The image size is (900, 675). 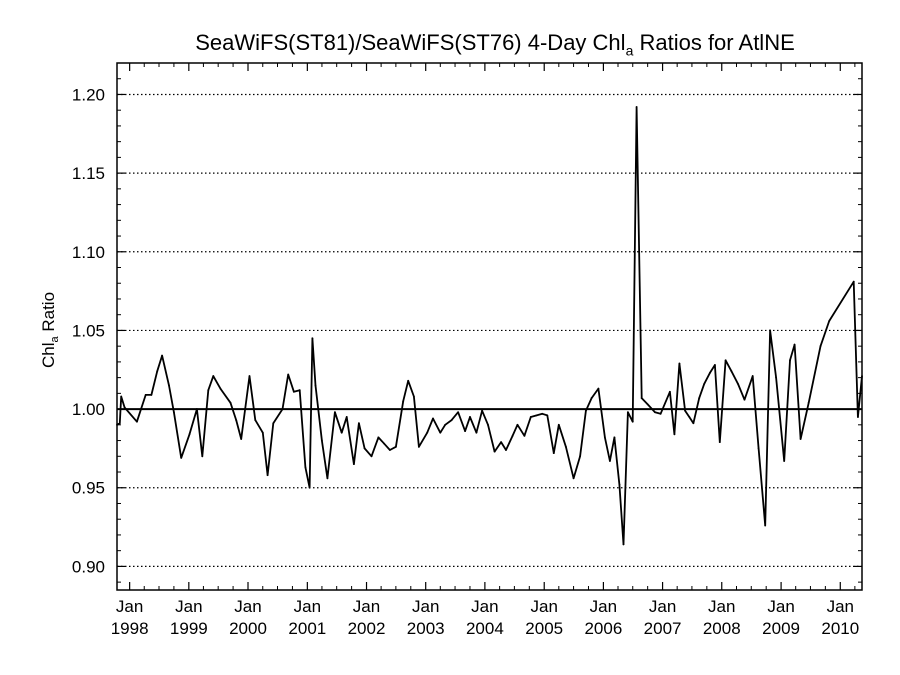 I want to click on x-tick-label-year: 1998, so click(x=130, y=628).